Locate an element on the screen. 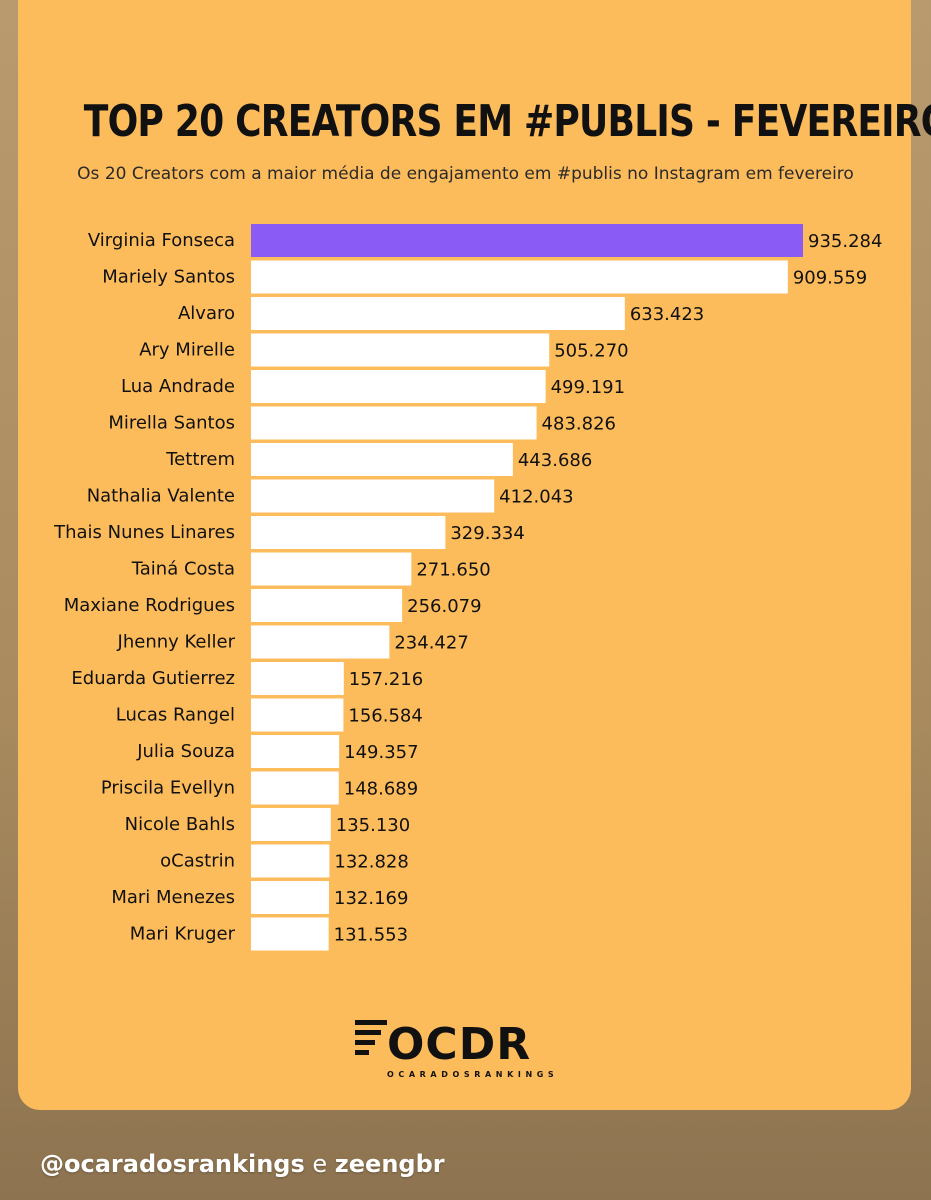  category-label: Mari Kruger is located at coordinates (183, 934).